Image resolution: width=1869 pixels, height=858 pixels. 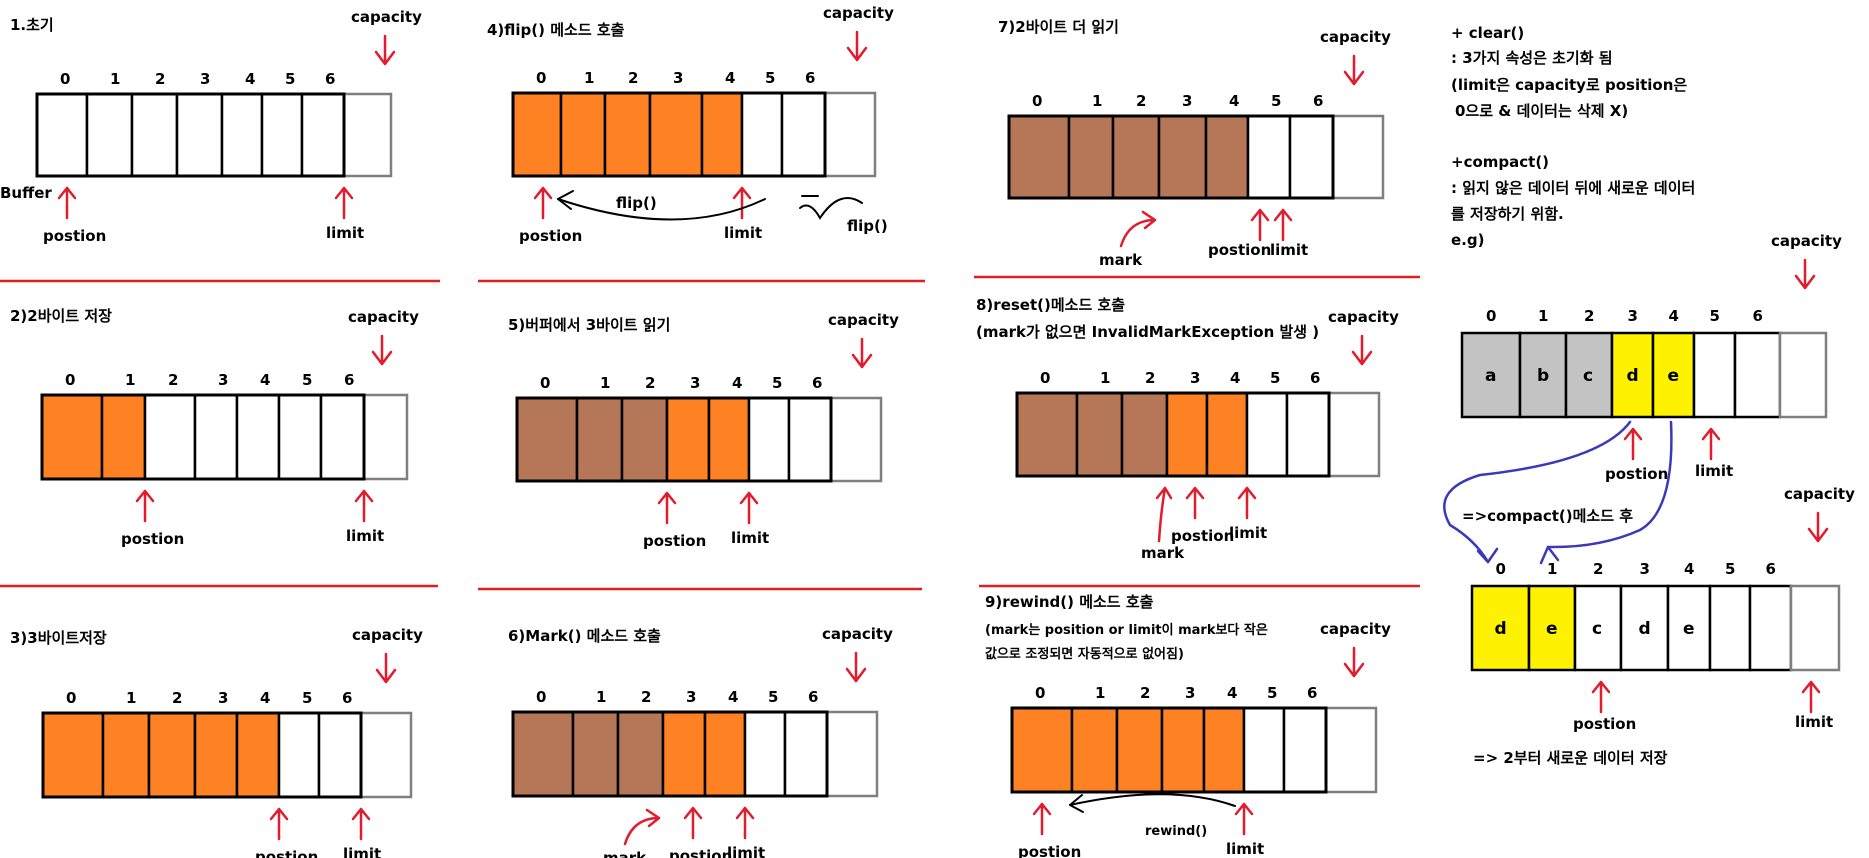 I want to click on flip-curve-arrow, so click(x=661, y=209).